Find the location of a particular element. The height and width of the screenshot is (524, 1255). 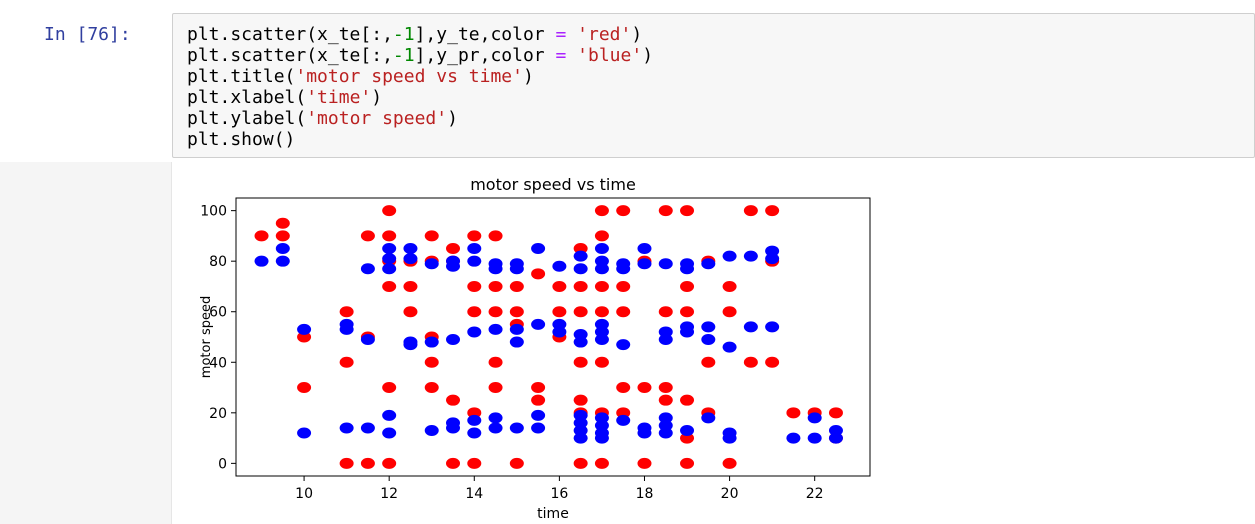

code-token: 'blue' is located at coordinates (610, 55).